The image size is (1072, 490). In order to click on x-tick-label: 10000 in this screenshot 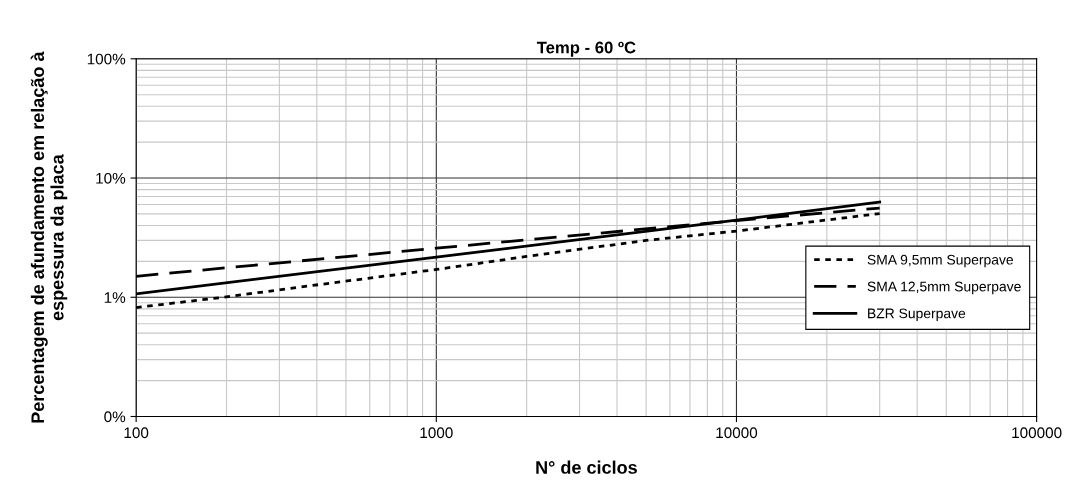, I will do `click(737, 433)`.